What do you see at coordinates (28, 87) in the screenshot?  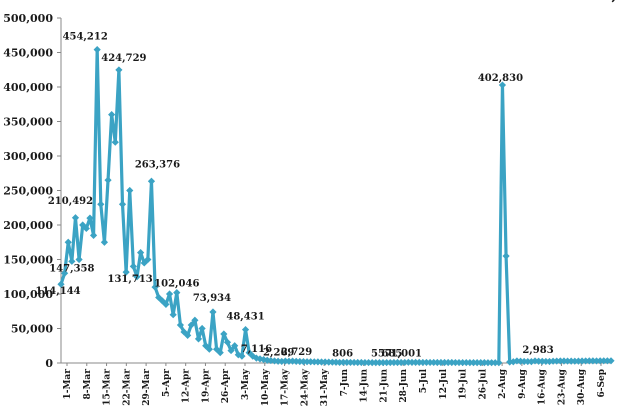 I see `y-tick-label: 400,000` at bounding box center [28, 87].